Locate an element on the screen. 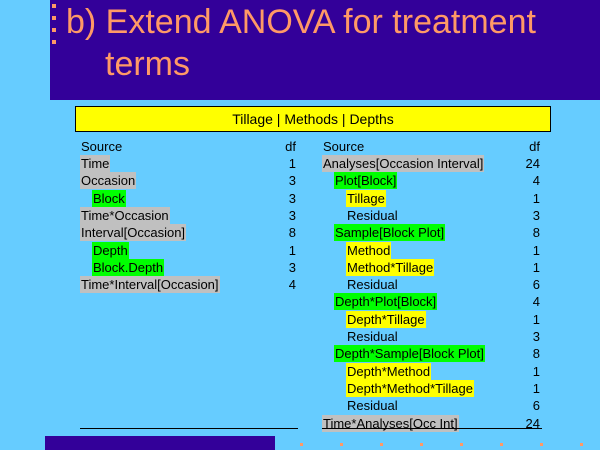 Image resolution: width=600 pixels, height=450 pixels. right-table-rule is located at coordinates (432, 428).